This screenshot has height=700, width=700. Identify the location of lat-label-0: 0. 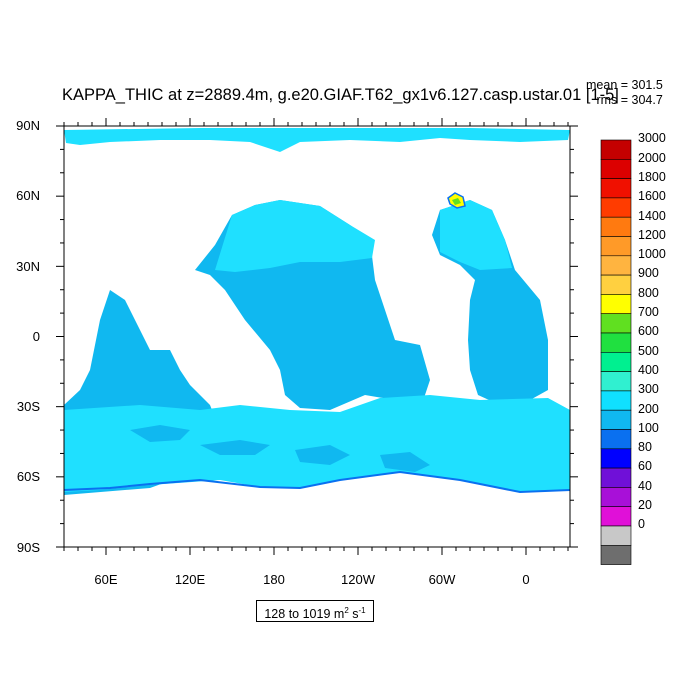
(36, 336).